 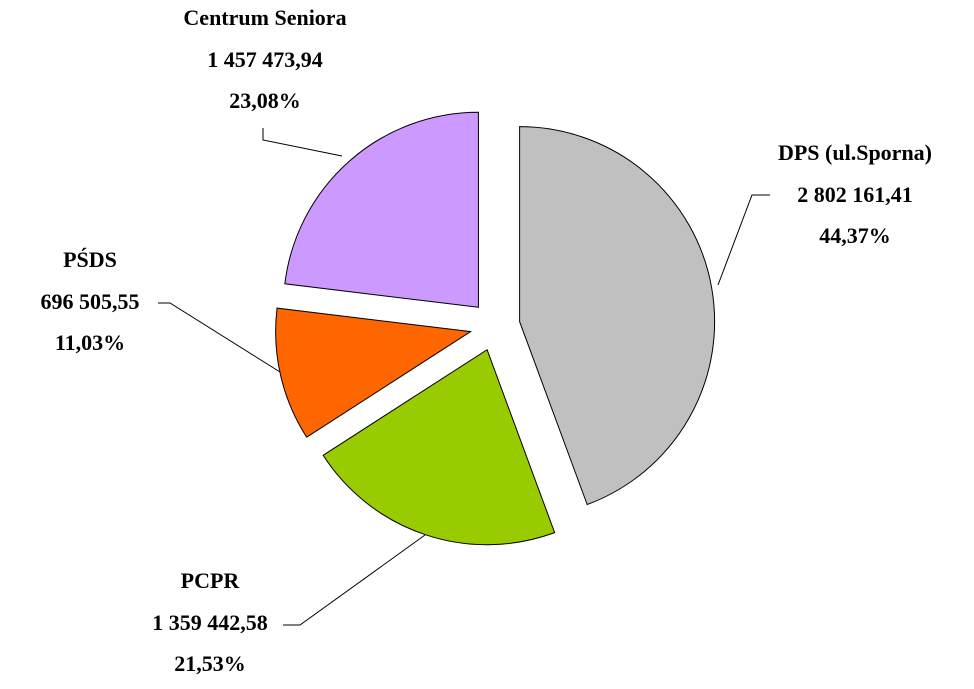 What do you see at coordinates (264, 17) in the screenshot?
I see `slice-label: Centrum Seniora` at bounding box center [264, 17].